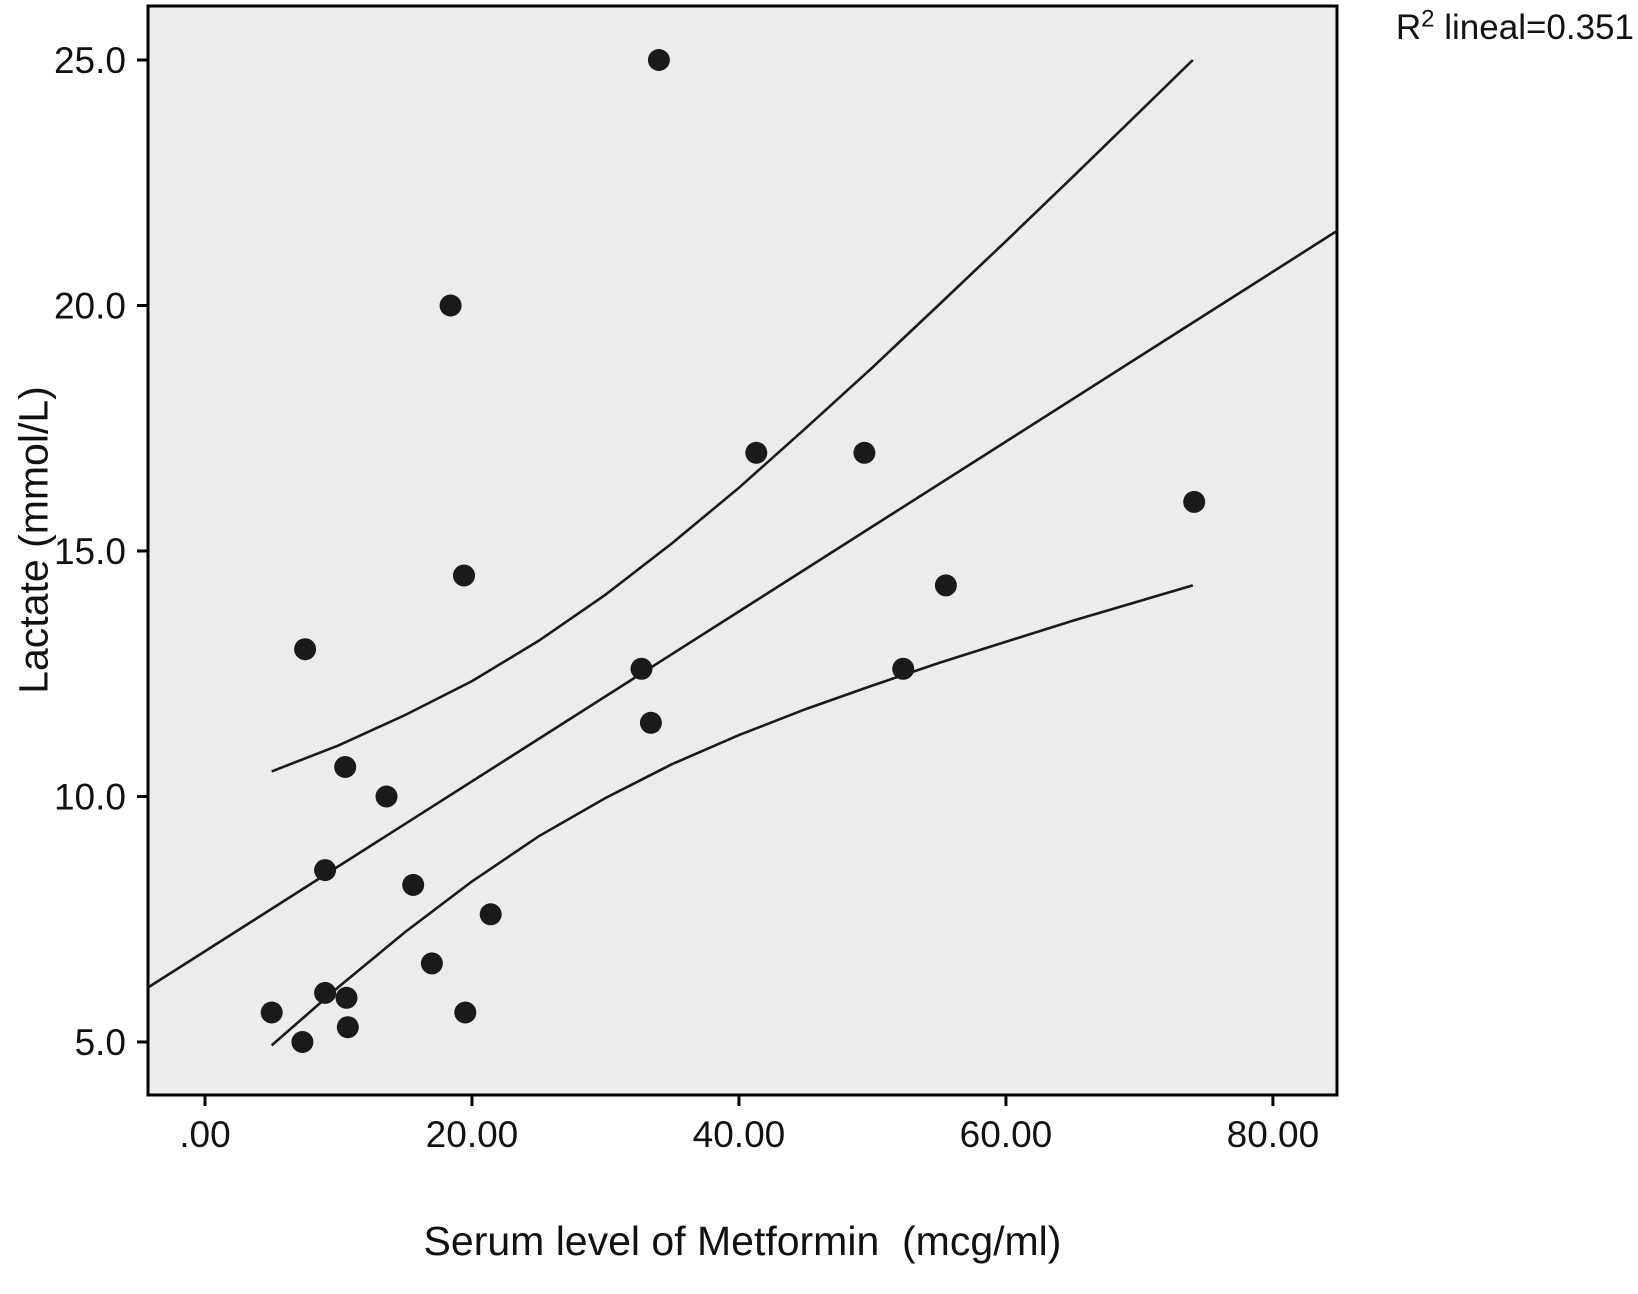 The width and height of the screenshot is (1638, 1294). I want to click on r-squared-base: R, so click(1408, 27).